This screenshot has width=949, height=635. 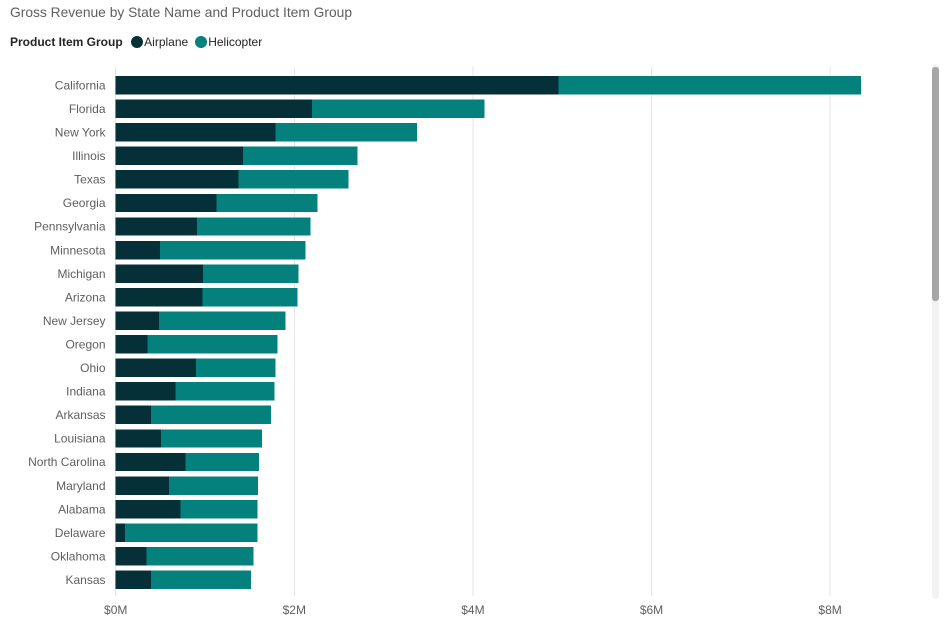 I want to click on svg-text: Indiana, so click(x=86, y=392).